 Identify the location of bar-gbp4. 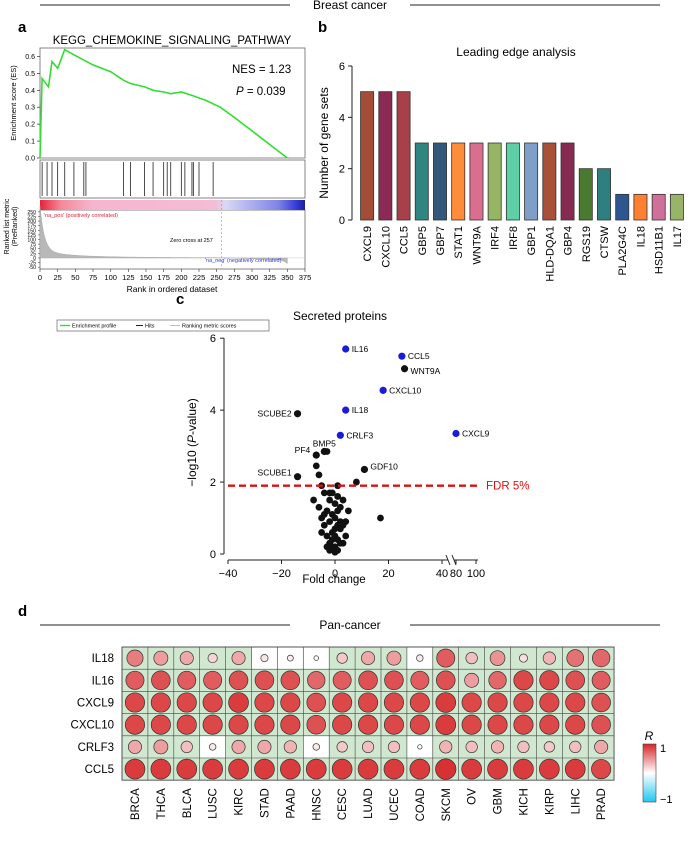
(567, 181).